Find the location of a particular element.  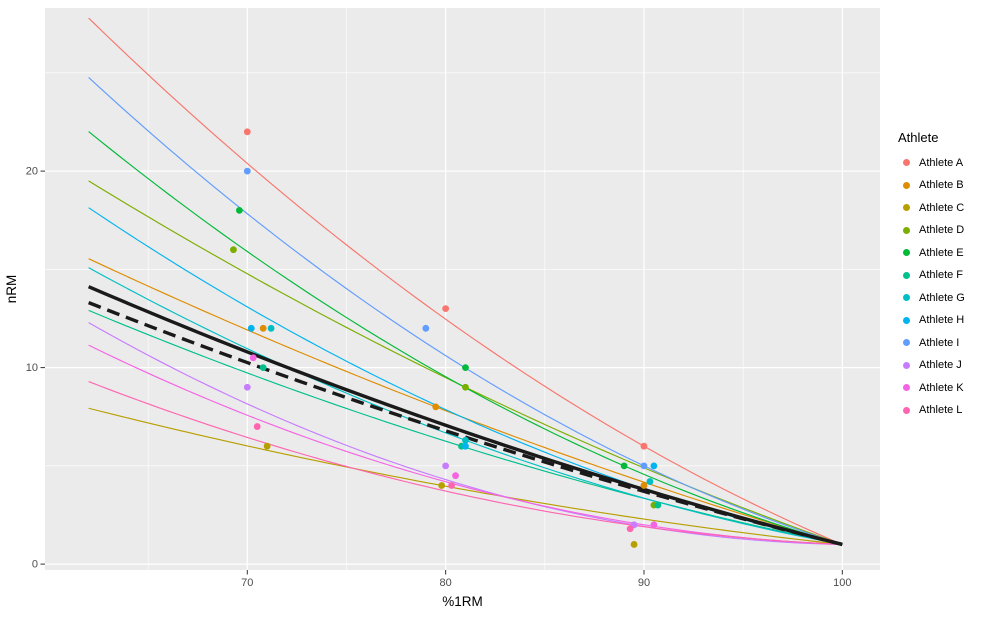

legend-label: Athlete H is located at coordinates (942, 320).